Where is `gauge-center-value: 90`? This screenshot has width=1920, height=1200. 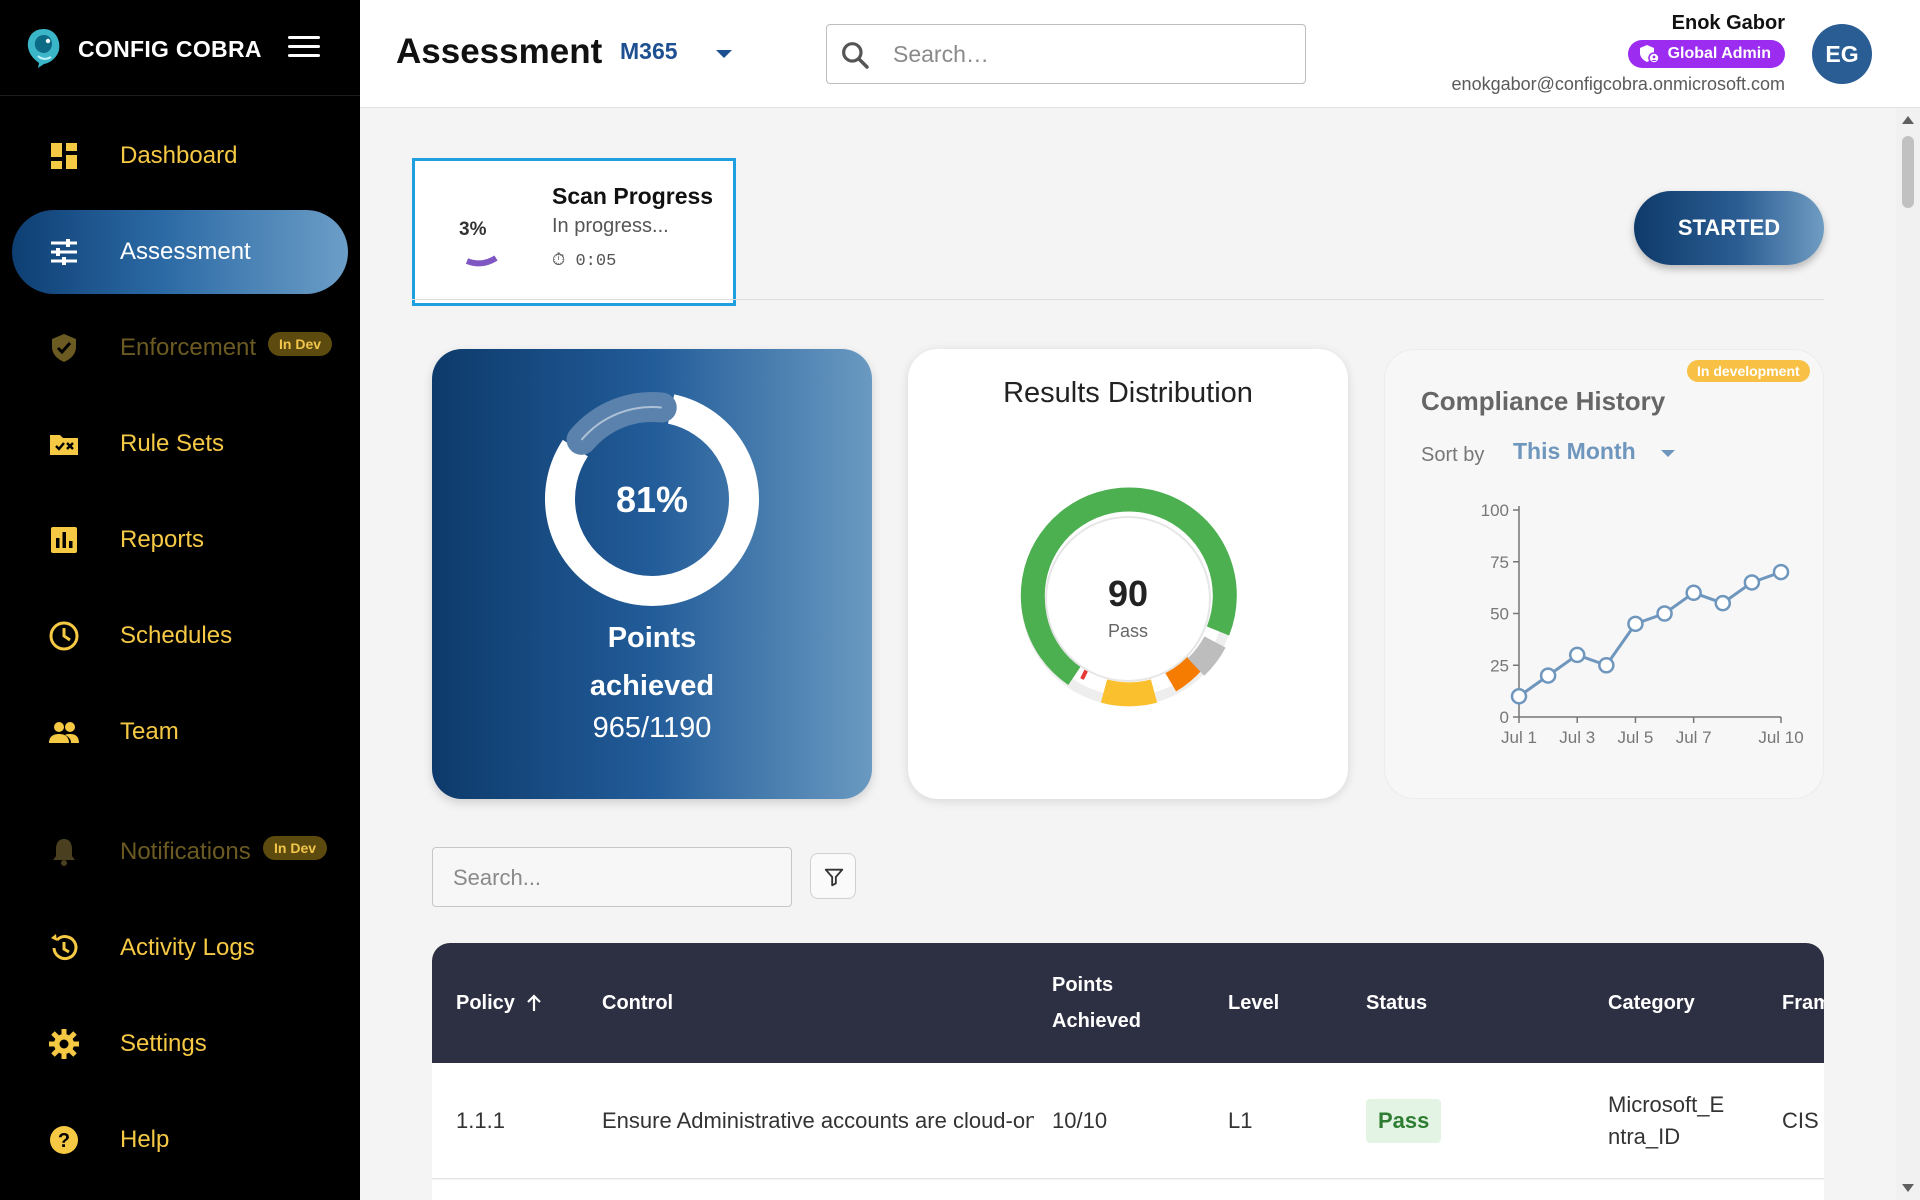 gauge-center-value: 90 is located at coordinates (1128, 593).